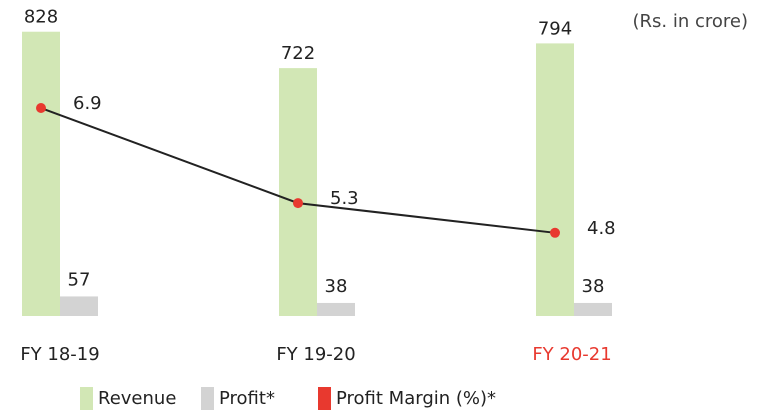 The height and width of the screenshot is (413, 760). What do you see at coordinates (41, 17) in the screenshot?
I see `revenue-label: 828` at bounding box center [41, 17].